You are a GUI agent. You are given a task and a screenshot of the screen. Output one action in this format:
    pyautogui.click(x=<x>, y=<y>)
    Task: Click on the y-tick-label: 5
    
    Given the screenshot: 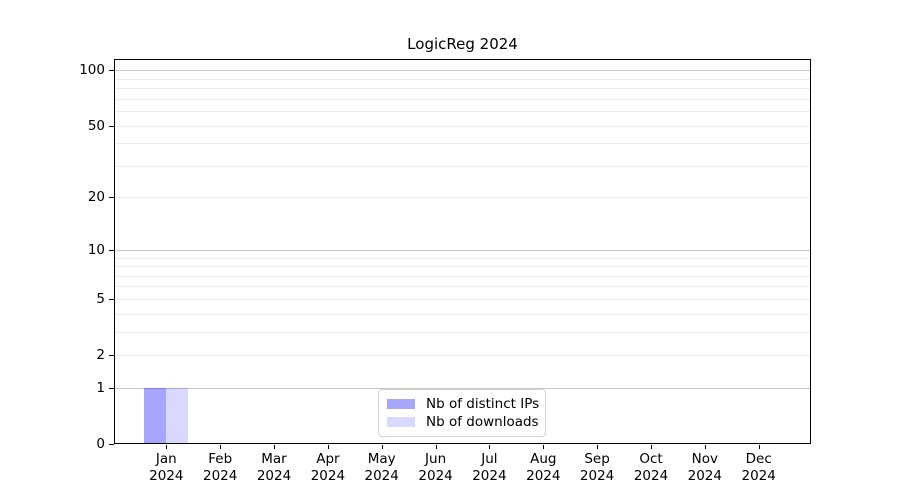 What is the action you would take?
    pyautogui.click(x=100, y=298)
    